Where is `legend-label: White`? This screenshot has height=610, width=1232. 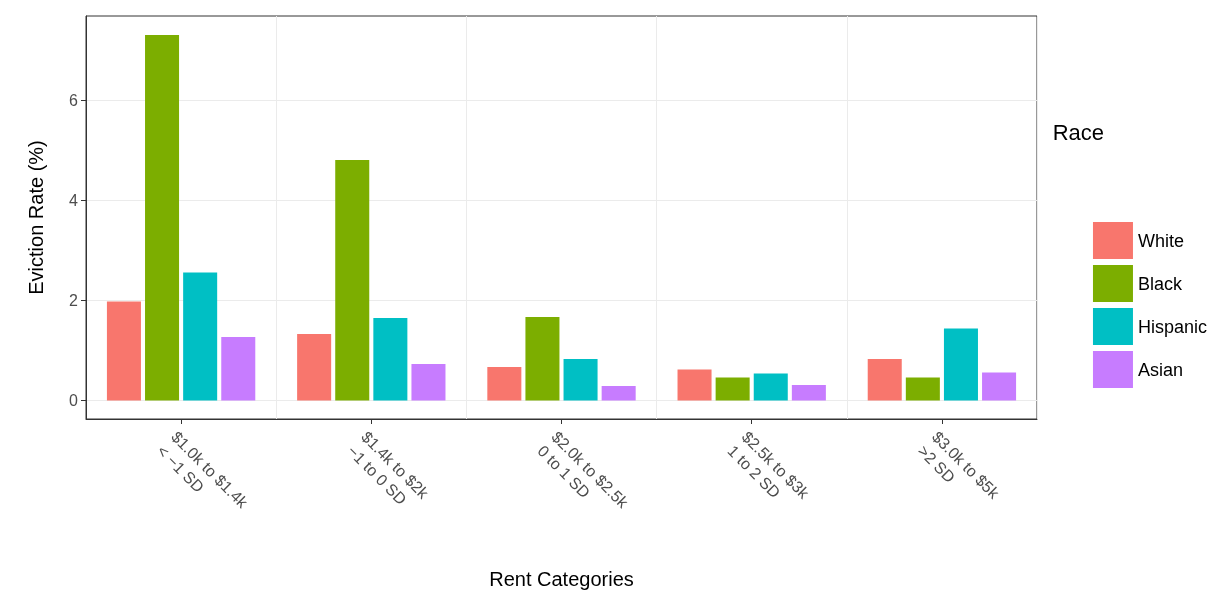
legend-label: White is located at coordinates (1160, 240).